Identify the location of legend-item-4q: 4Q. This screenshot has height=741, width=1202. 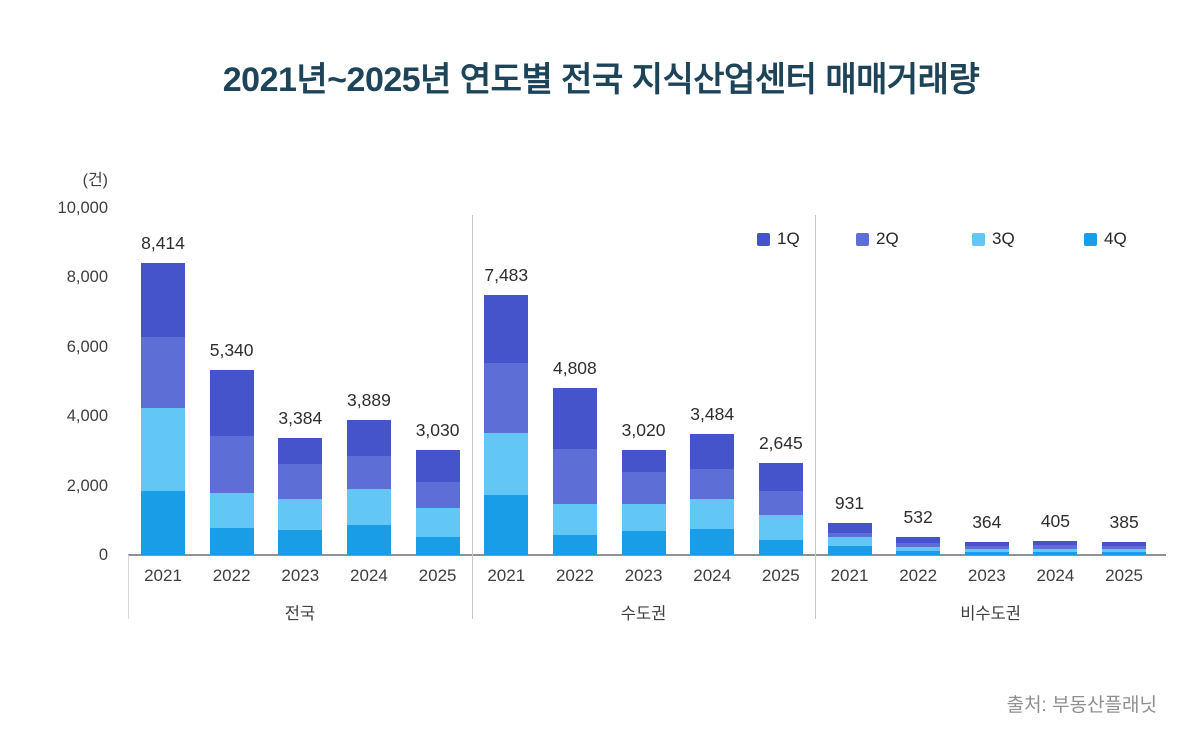
(1105, 239).